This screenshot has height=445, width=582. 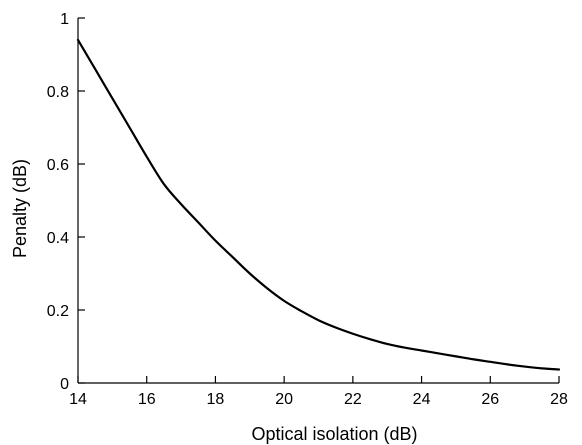 I want to click on y-tick-label: 0.8, so click(x=58, y=92).